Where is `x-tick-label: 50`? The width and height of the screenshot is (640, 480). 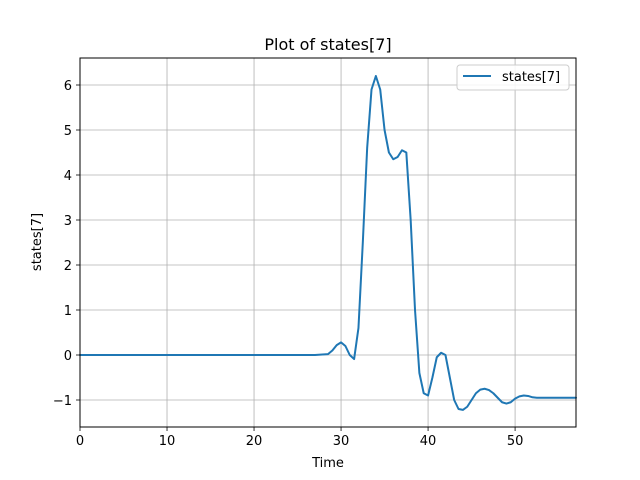
x-tick-label: 50 is located at coordinates (515, 441).